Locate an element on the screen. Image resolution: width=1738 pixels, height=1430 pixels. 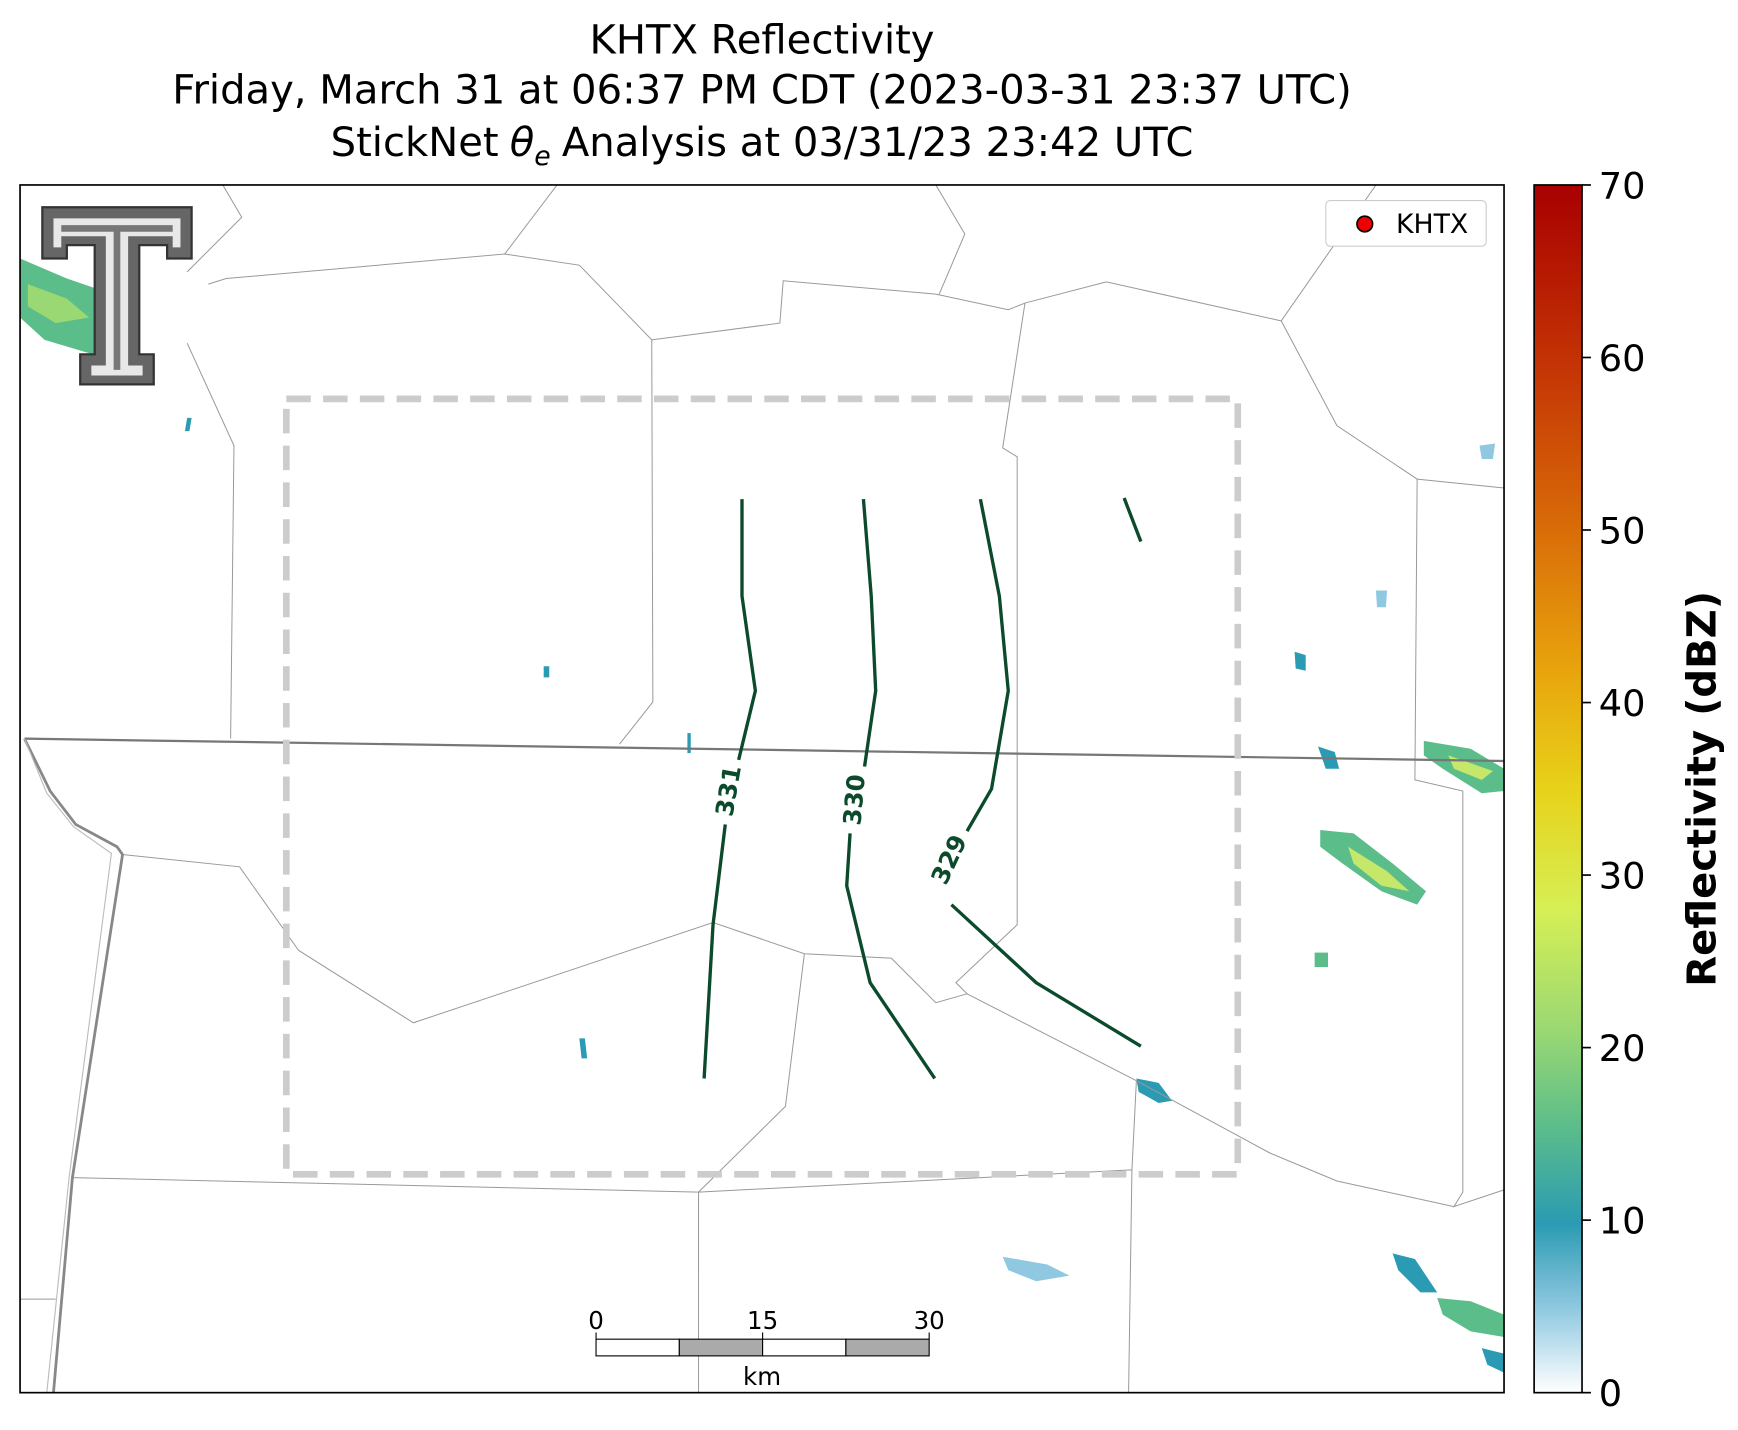
legend-box is located at coordinates (1406, 223).